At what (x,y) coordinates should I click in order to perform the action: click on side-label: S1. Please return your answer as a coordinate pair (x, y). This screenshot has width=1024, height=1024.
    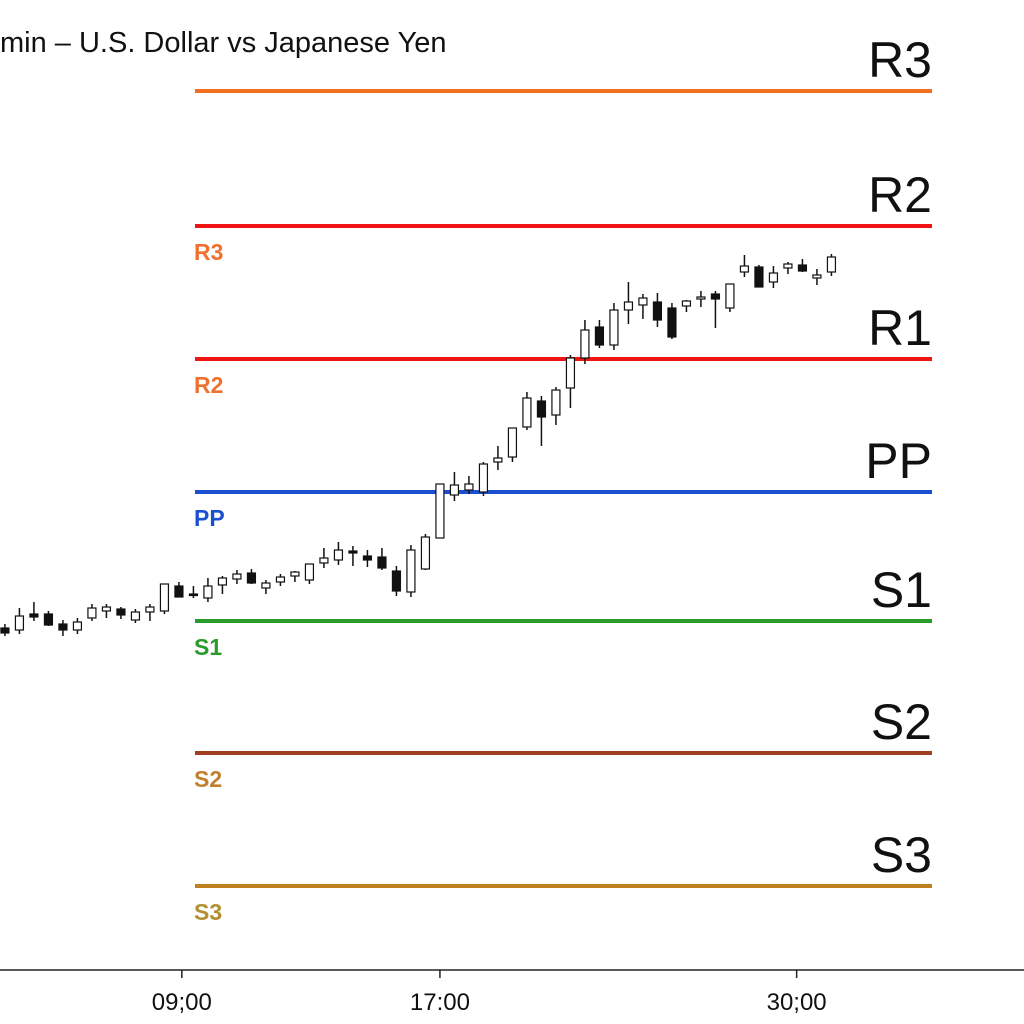
    Looking at the image, I should click on (208, 647).